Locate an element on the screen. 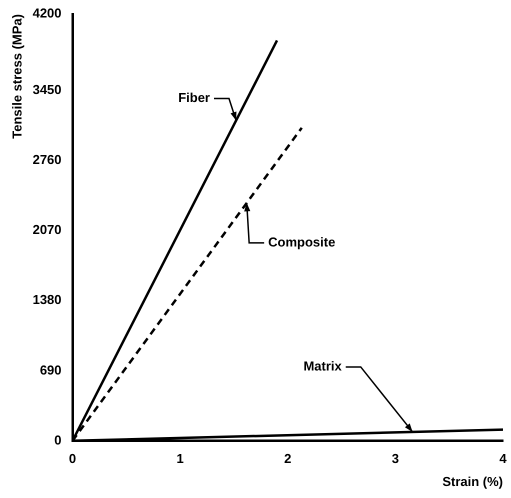 Image resolution: width=511 pixels, height=498 pixels. x-tick-label: 1 is located at coordinates (180, 458).